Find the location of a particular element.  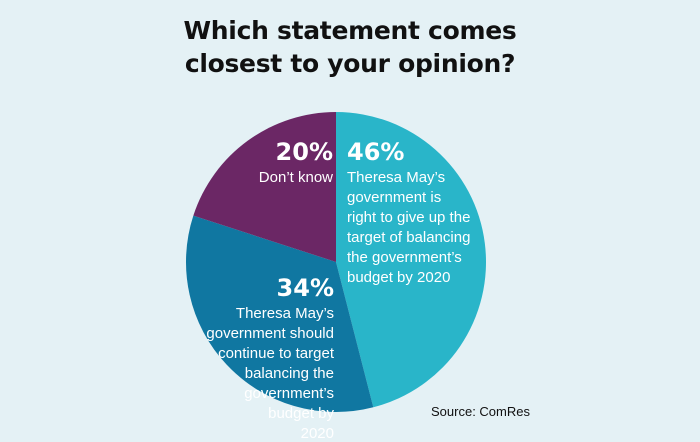

slice-description-line: government’s is located at coordinates (289, 393).